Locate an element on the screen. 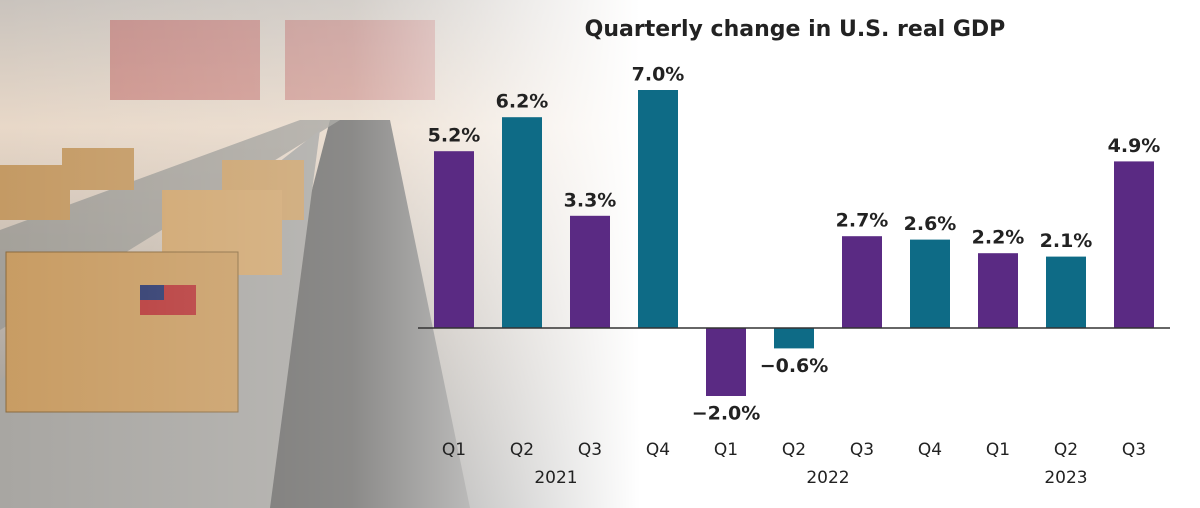 Image resolution: width=1200 pixels, height=508 pixels. value-label: 5.2% is located at coordinates (454, 136).